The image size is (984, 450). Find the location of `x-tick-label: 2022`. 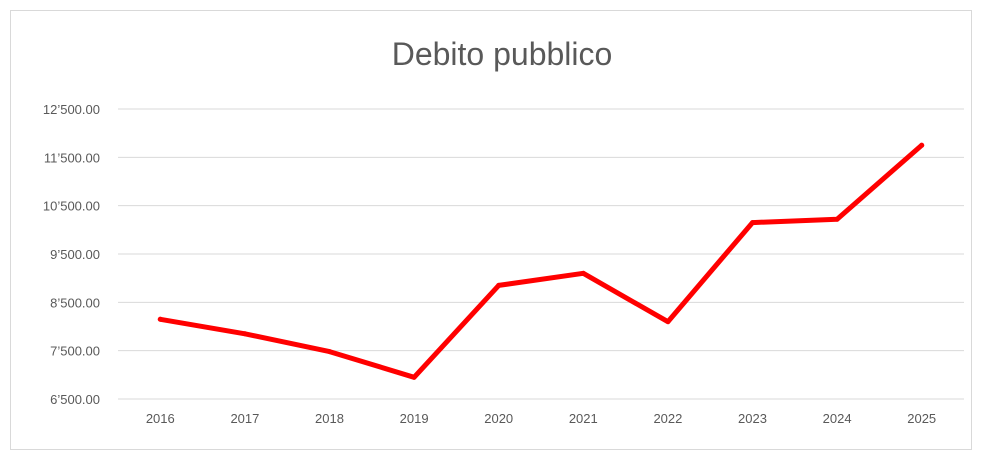

x-tick-label: 2022 is located at coordinates (667, 418).